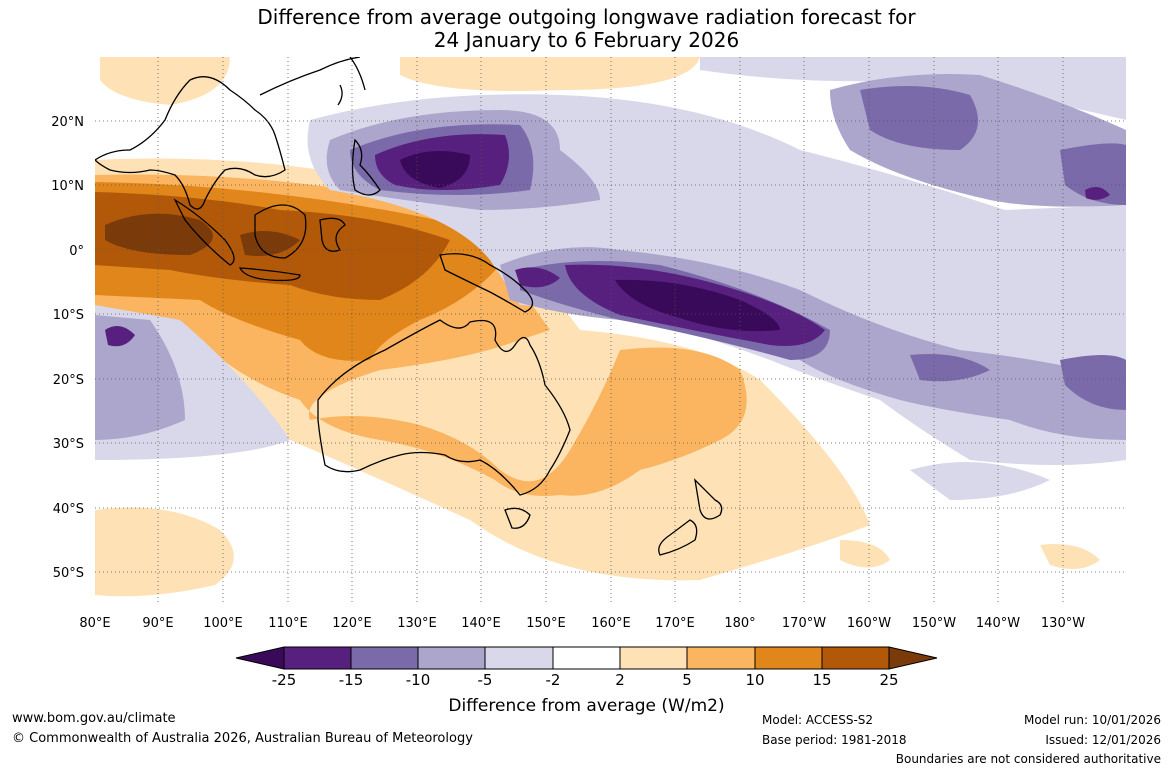 The width and height of the screenshot is (1173, 770). Describe the element at coordinates (485, 680) in the screenshot. I see `colorbar-tick-label: -5` at that location.